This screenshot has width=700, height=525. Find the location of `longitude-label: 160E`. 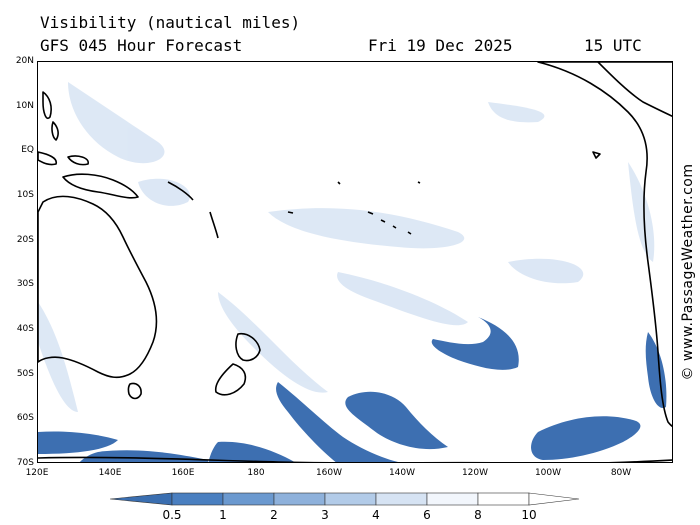

longitude-label: 160E is located at coordinates (183, 473).